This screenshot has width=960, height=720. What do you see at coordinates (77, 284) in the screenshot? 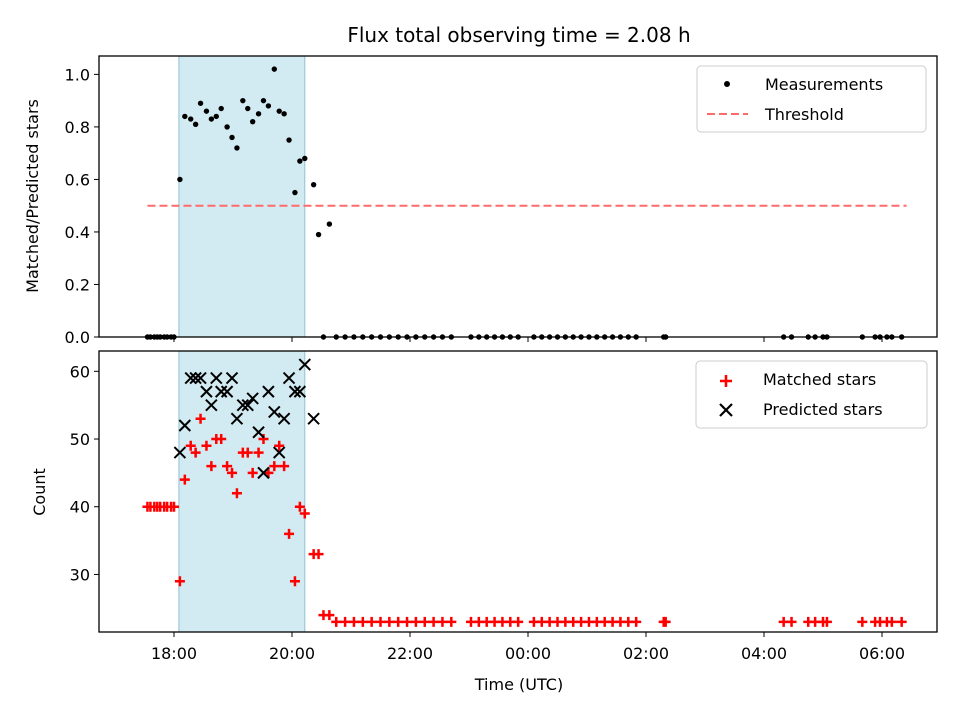
I see `top-y-tick-label: 0.2` at bounding box center [77, 284].